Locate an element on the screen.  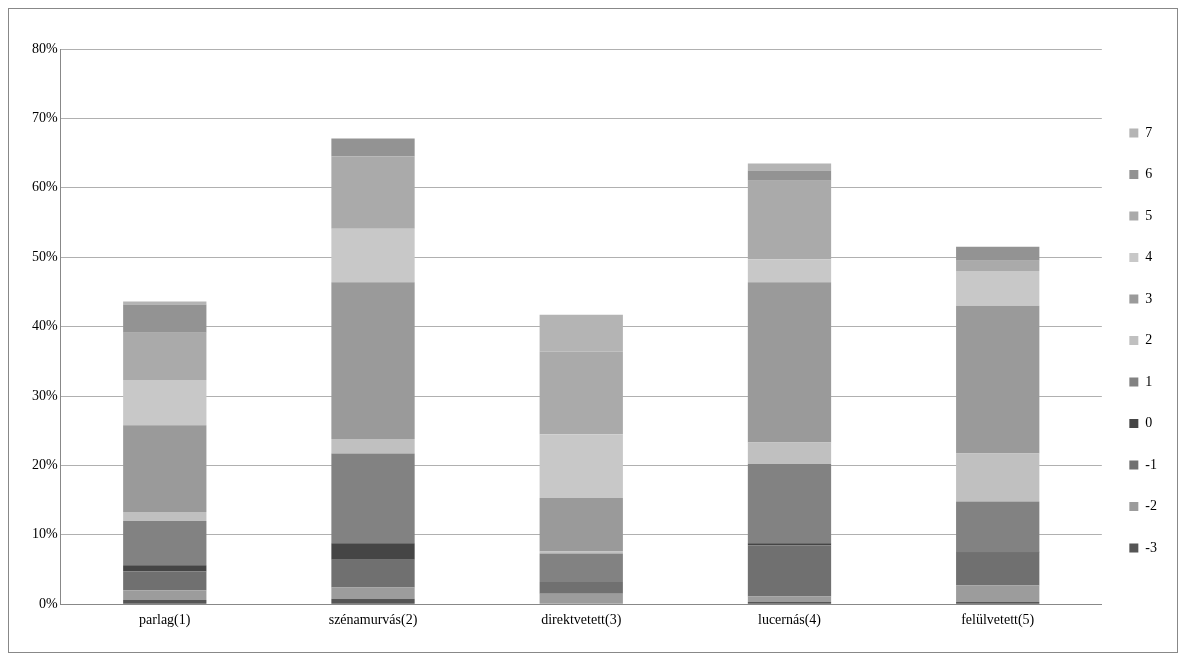
legend-label: 4 is located at coordinates (1149, 257).